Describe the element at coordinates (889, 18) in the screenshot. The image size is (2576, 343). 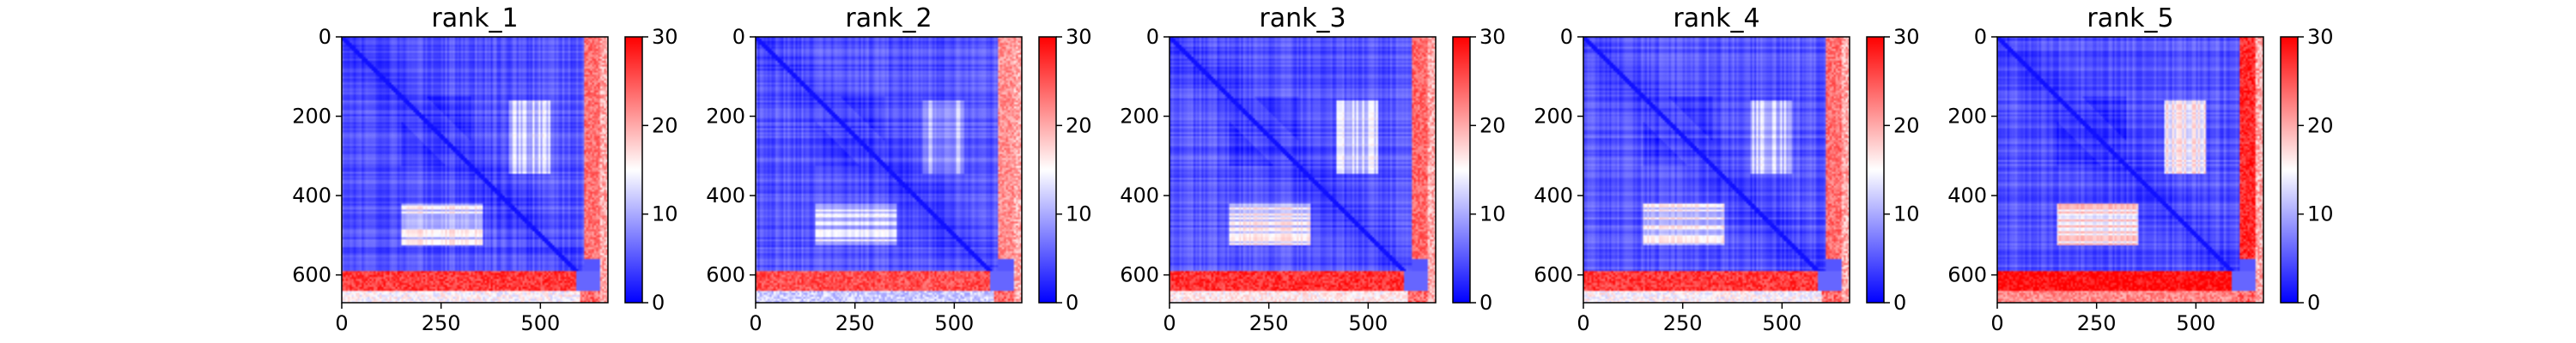
I see `panel-title: rank_2` at that location.